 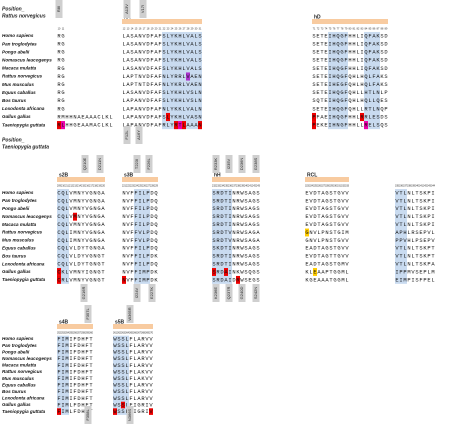 I want to click on position-number: 219, so click(x=99, y=186).